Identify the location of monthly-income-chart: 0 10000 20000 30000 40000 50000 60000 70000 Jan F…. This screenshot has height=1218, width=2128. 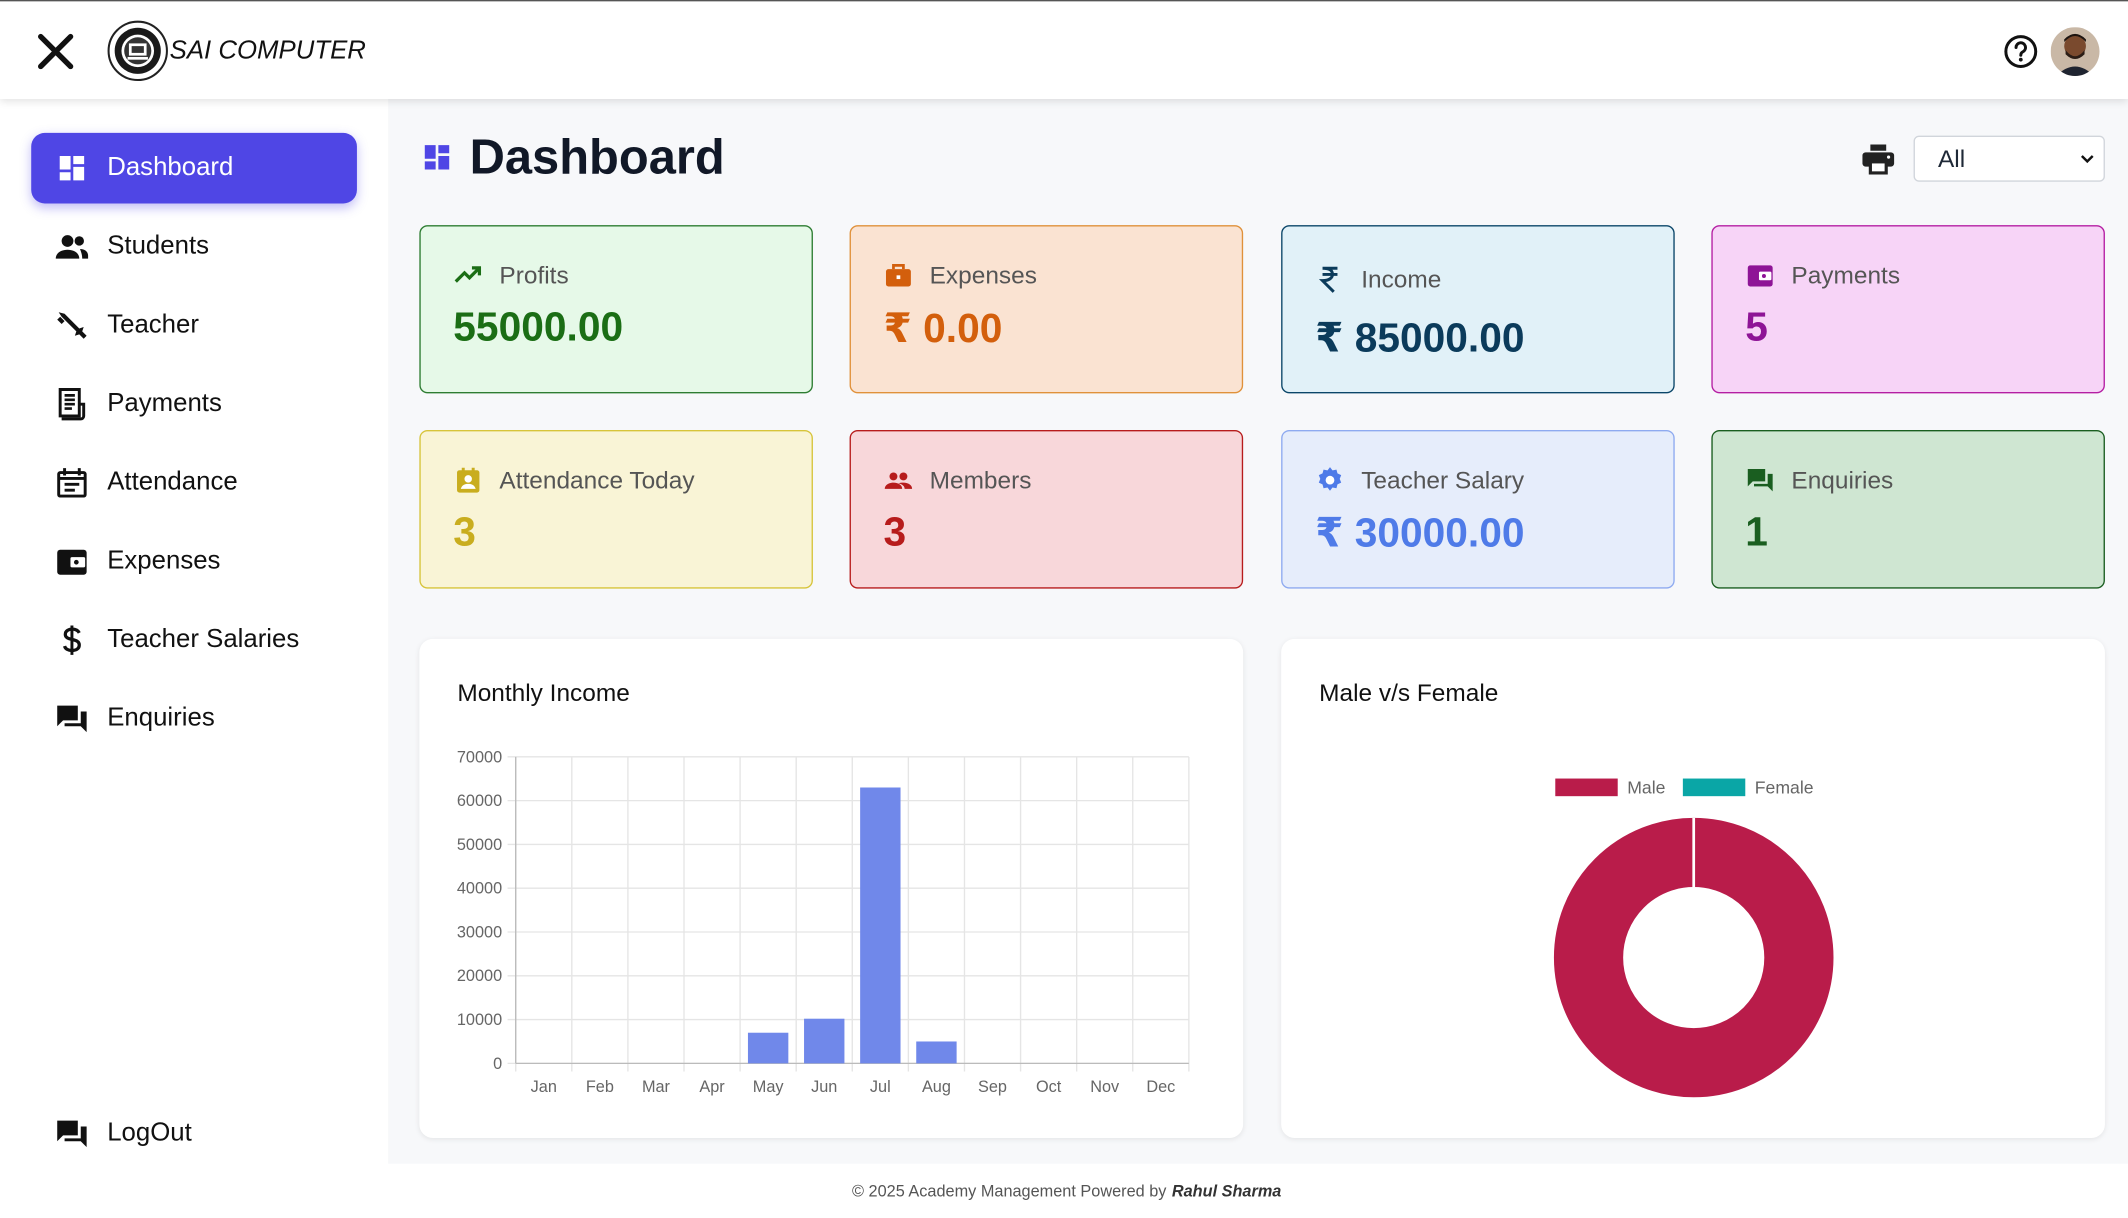
(823, 922).